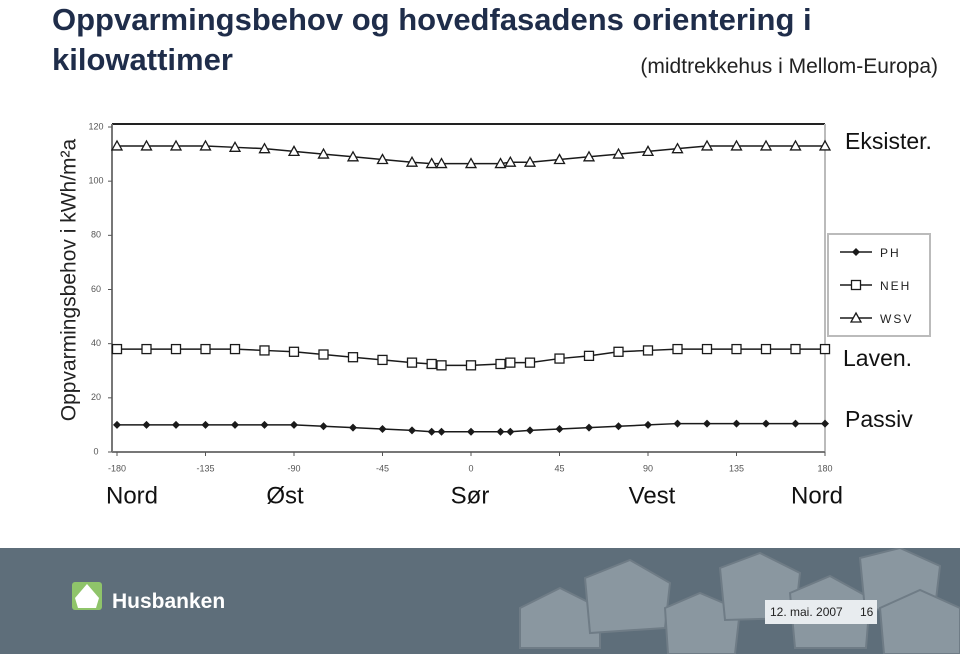 The image size is (960, 659). What do you see at coordinates (205, 468) in the screenshot?
I see `x-tick-label: -135` at bounding box center [205, 468].